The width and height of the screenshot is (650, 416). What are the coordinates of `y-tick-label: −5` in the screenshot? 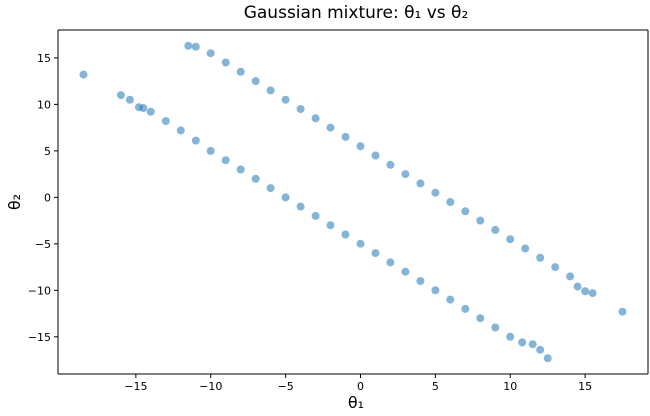 It's located at (43, 244).